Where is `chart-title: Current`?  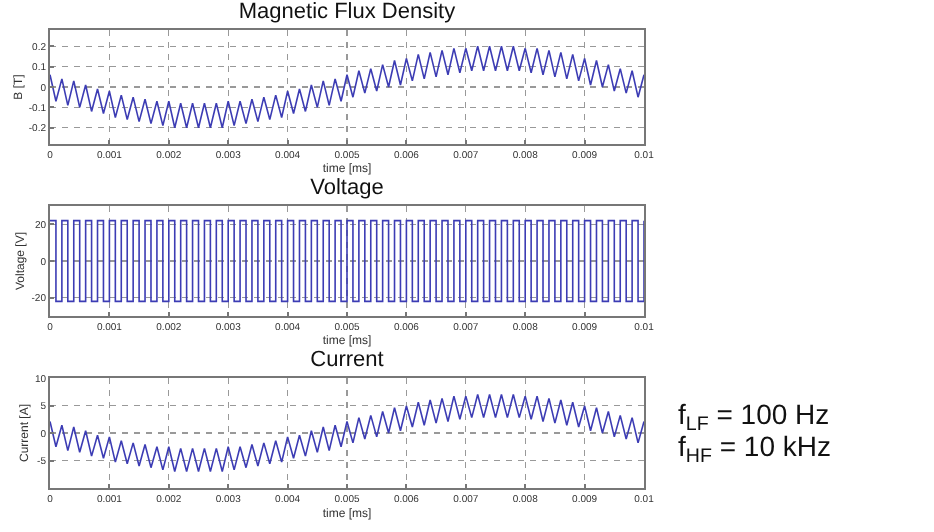 chart-title: Current is located at coordinates (347, 360).